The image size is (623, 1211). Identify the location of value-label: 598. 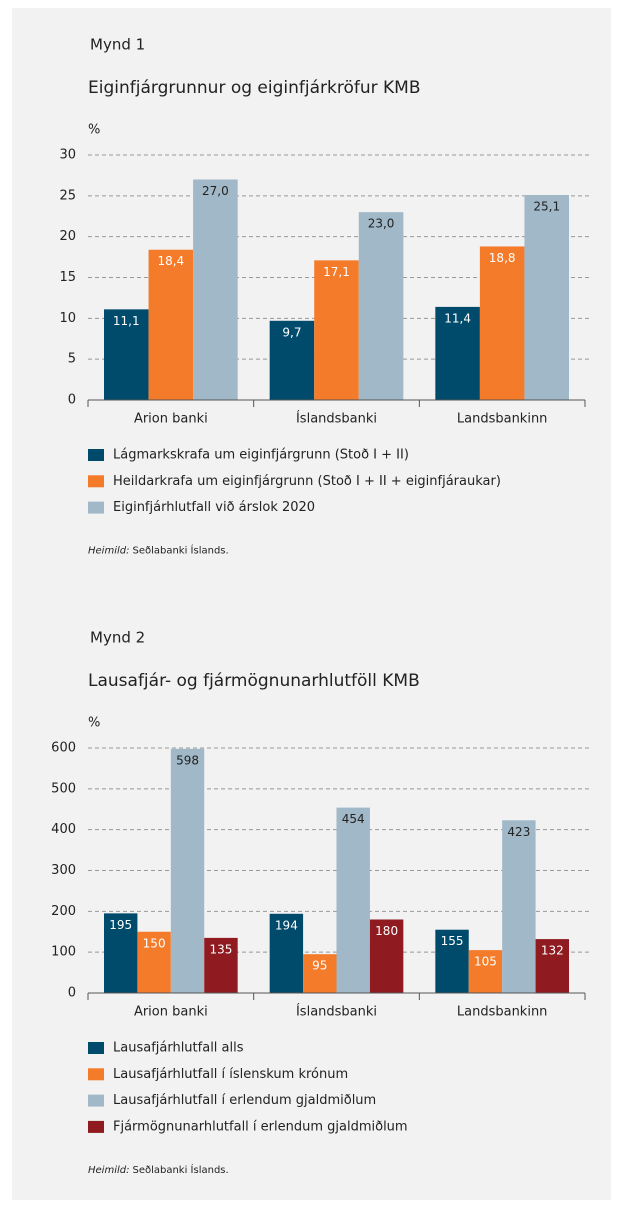
(187, 760).